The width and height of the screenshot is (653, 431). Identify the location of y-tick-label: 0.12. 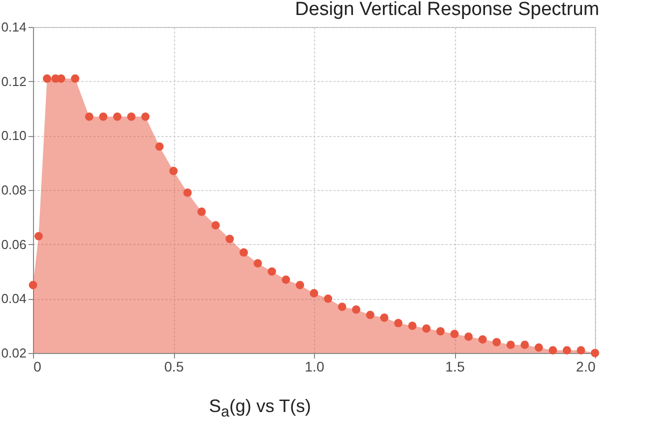
(13, 81).